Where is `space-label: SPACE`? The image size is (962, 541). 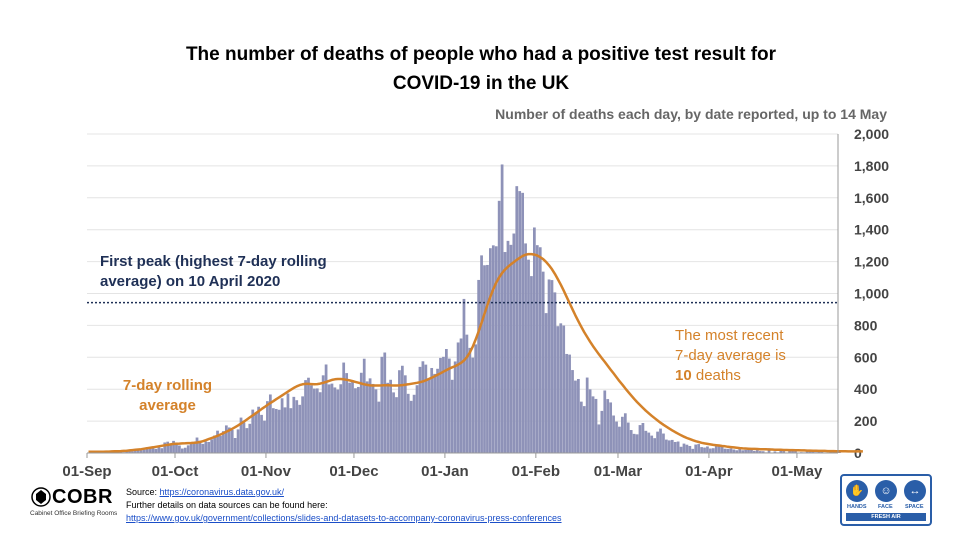 space-label: SPACE is located at coordinates (914, 507).